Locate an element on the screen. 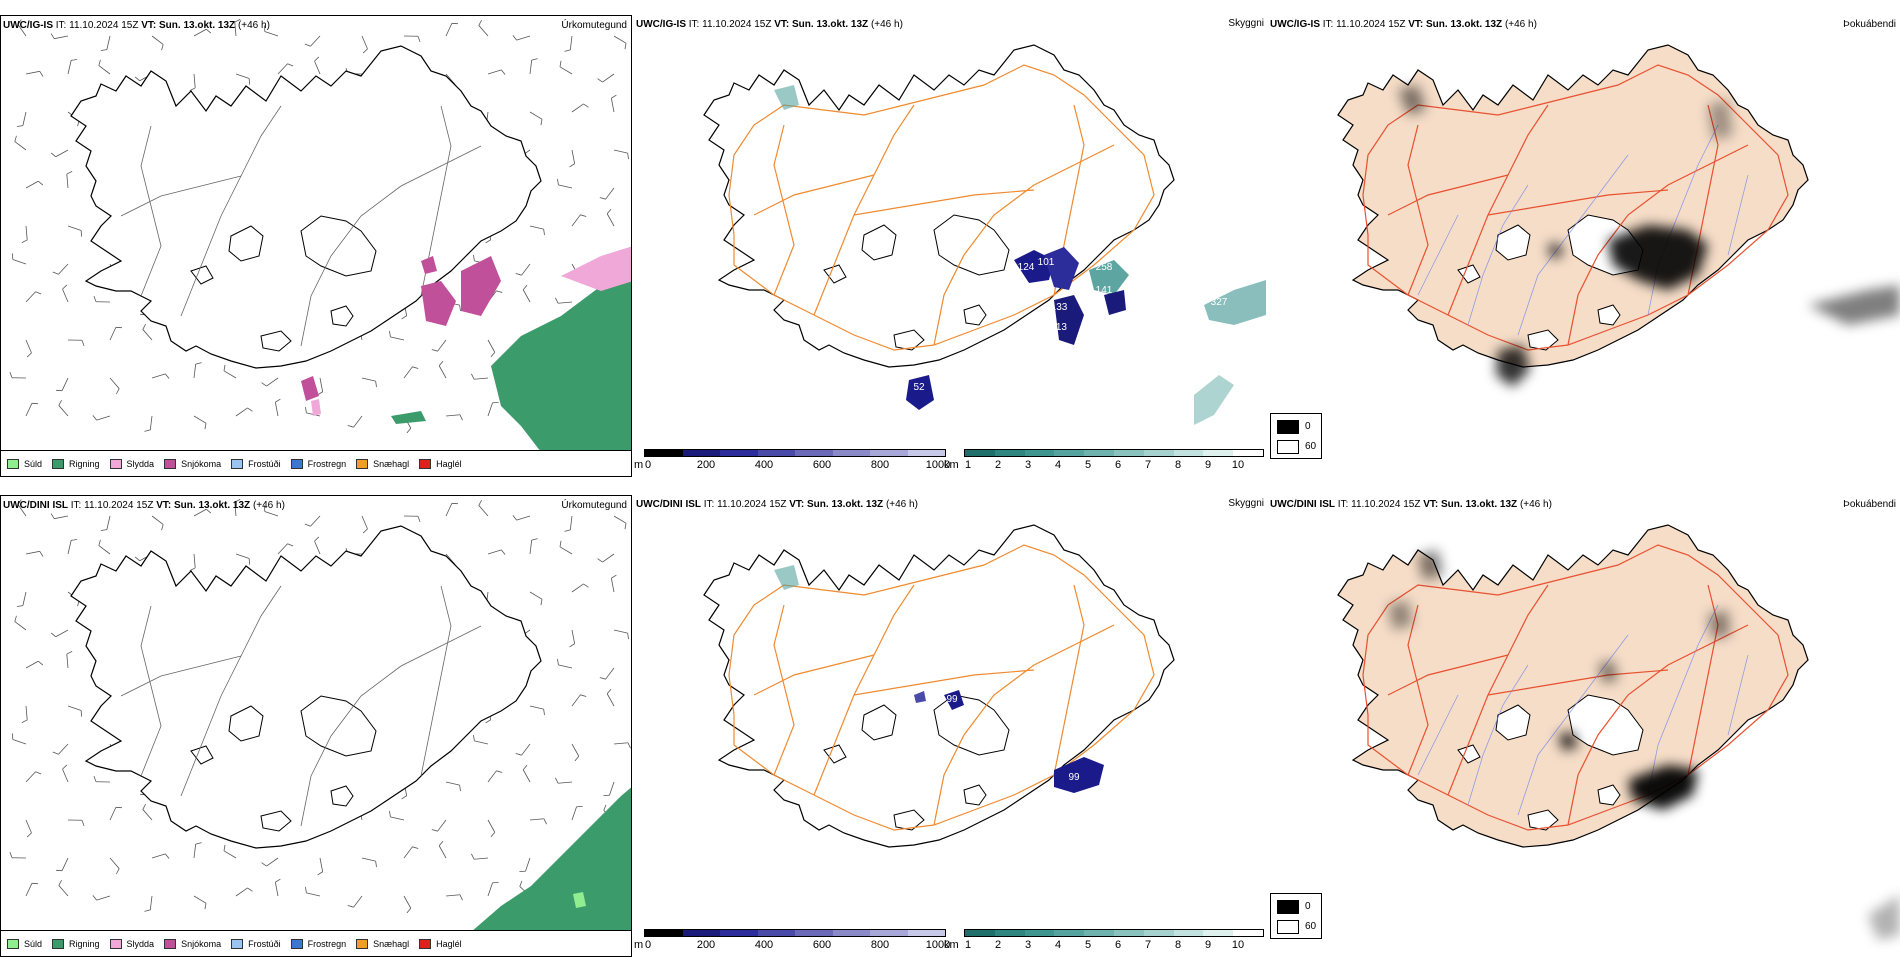  visibility-unit: km is located at coordinates (951, 465).